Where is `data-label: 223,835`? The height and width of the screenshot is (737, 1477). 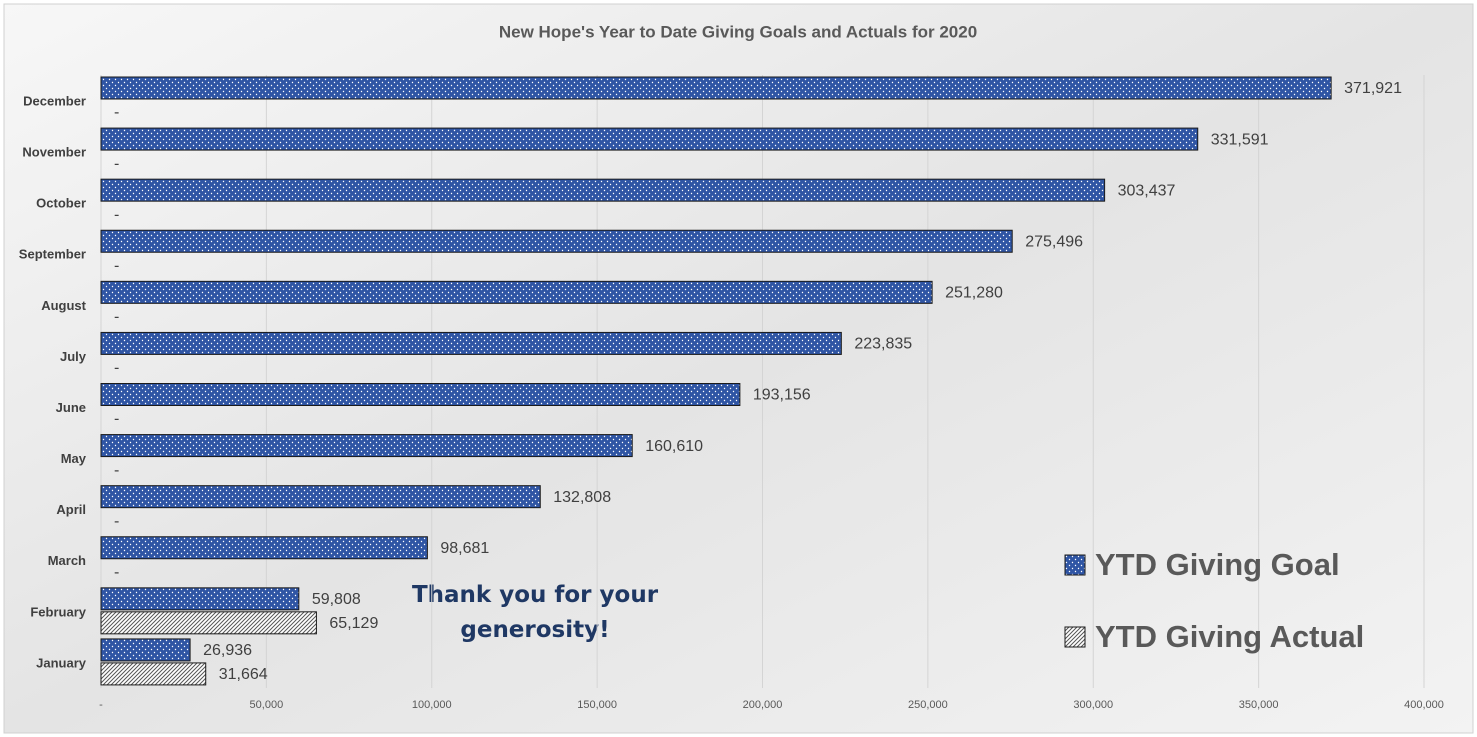
data-label: 223,835 is located at coordinates (883, 344).